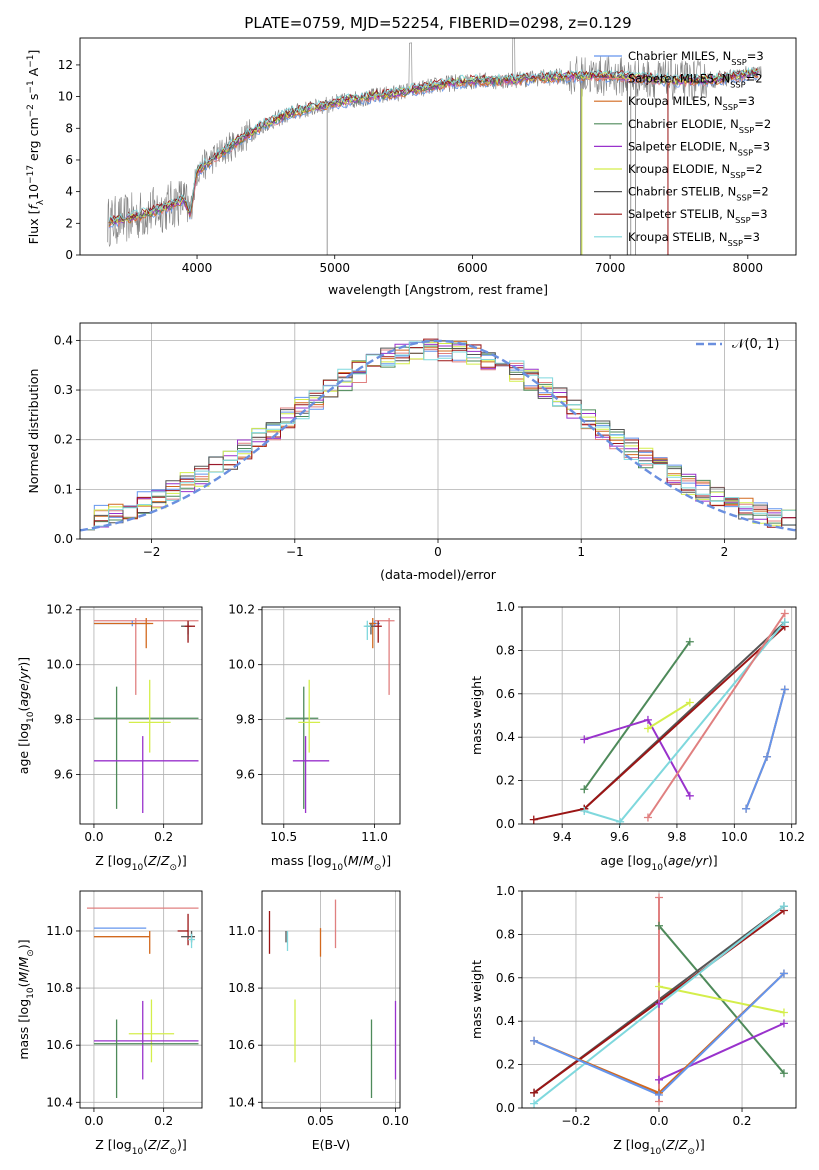 This screenshot has width=819, height=1170. I want to click on x-tick-label: 11.0, so click(374, 837).